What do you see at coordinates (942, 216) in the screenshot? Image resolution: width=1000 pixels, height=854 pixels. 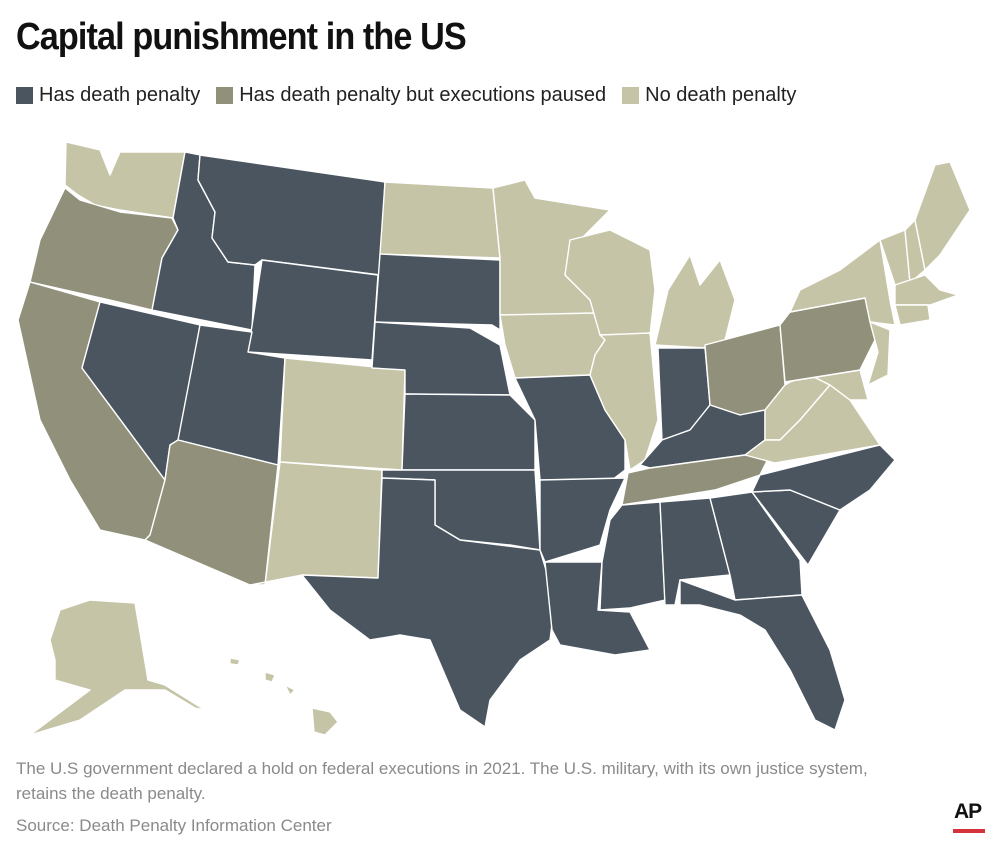 I see `state-me` at bounding box center [942, 216].